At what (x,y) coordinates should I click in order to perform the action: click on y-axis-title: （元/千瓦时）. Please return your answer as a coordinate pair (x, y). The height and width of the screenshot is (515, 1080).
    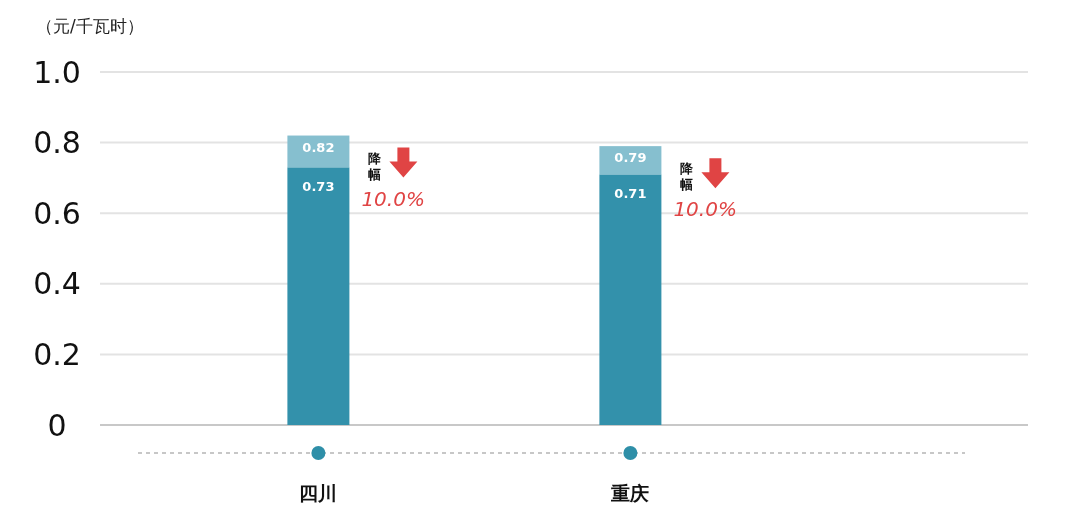
    Looking at the image, I should click on (90, 26).